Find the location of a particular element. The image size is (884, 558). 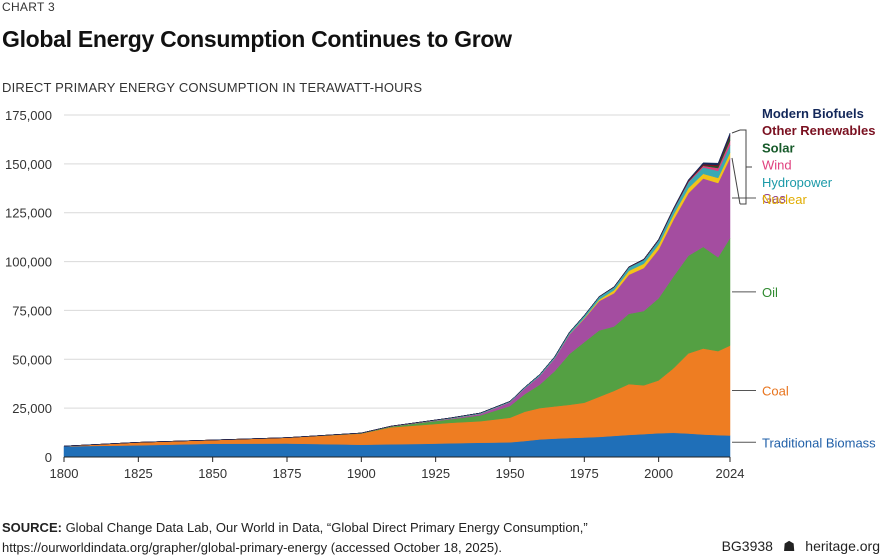

y-tick-label: 150,000 is located at coordinates (28, 164).